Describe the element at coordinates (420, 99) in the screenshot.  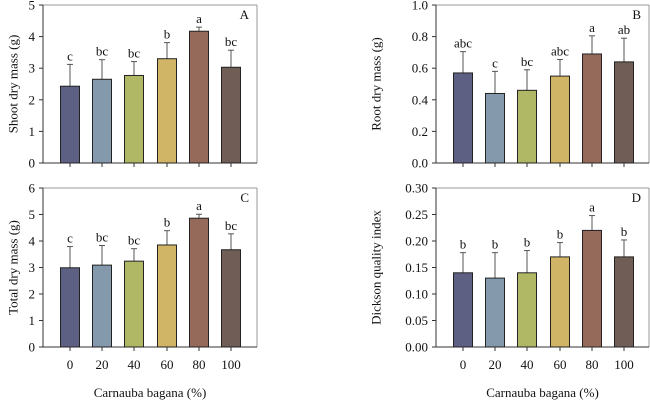
I see `y-tick-label: 0.4` at that location.